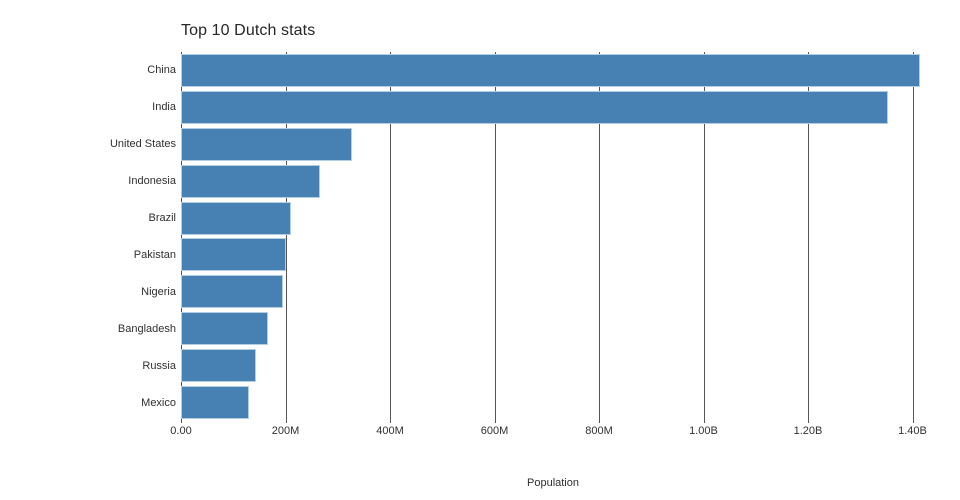  What do you see at coordinates (162, 218) in the screenshot?
I see `y-label-brazil: Brazil` at bounding box center [162, 218].